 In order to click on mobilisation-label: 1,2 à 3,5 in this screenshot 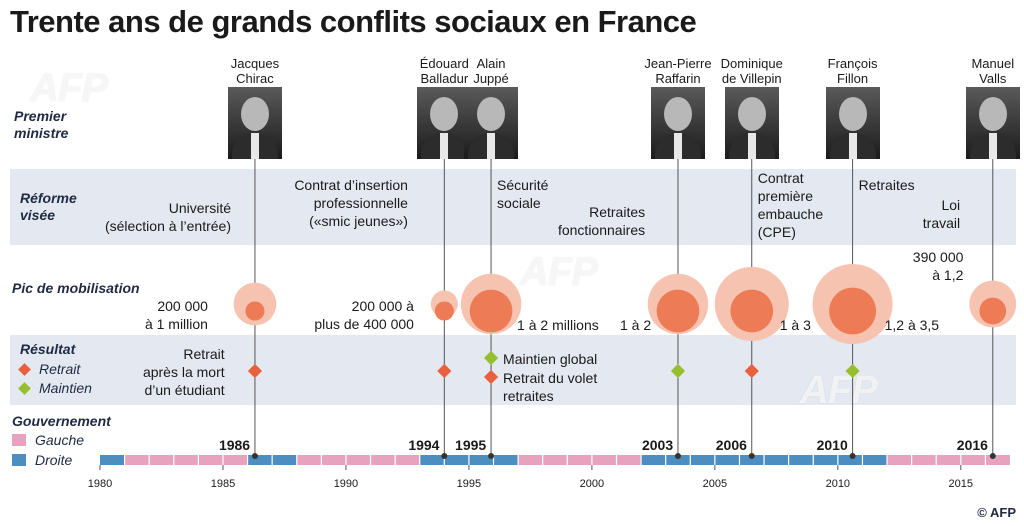, I will do `click(912, 325)`.